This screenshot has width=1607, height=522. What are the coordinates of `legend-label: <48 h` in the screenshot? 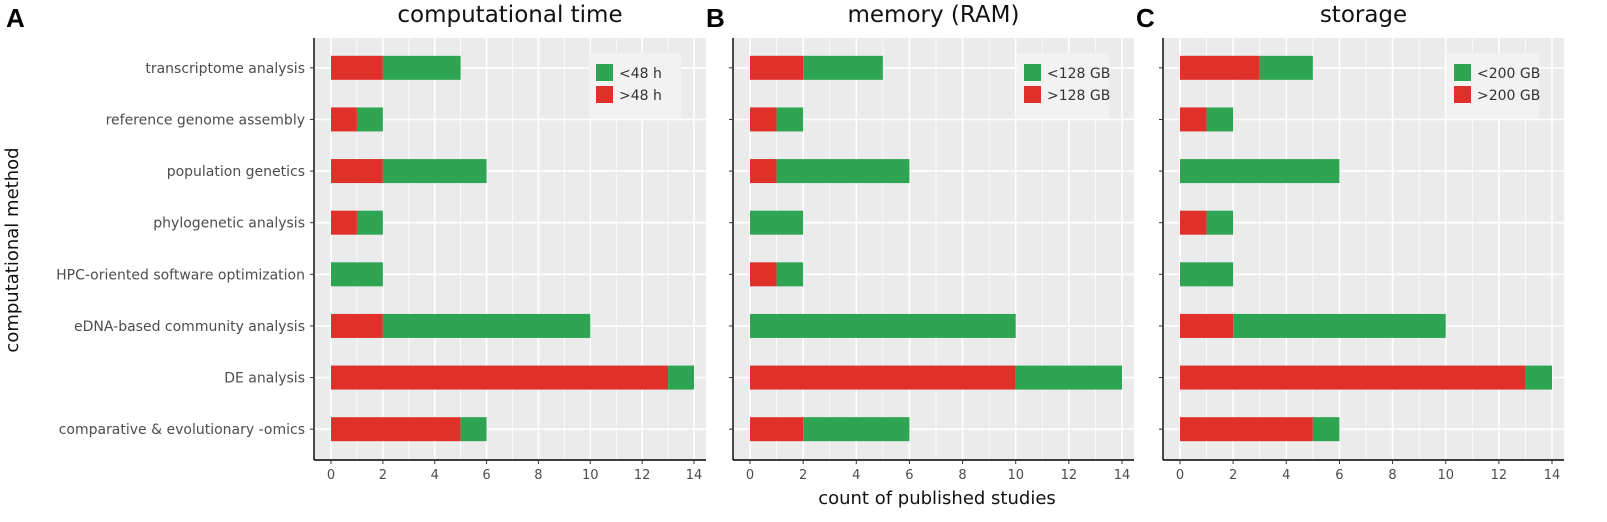 It's located at (640, 74).